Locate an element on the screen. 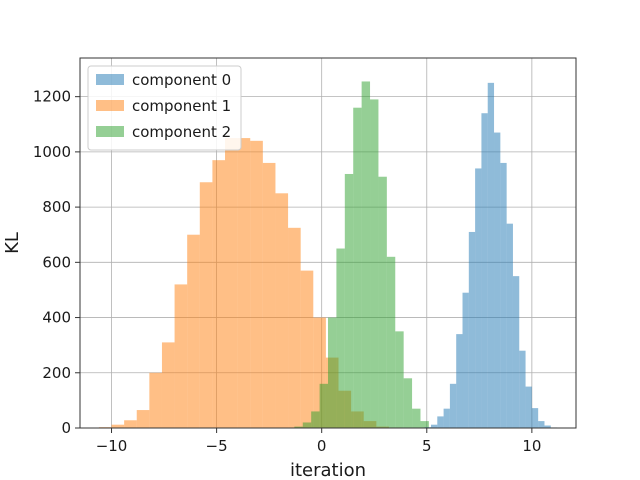 The image size is (640, 480). y-tick-label: 400 is located at coordinates (56, 318).